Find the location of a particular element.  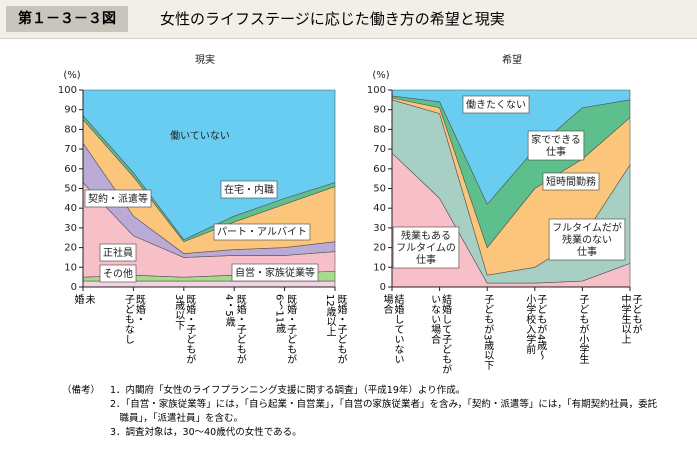

legend-label: 家でできる仕事 is located at coordinates (556, 145).